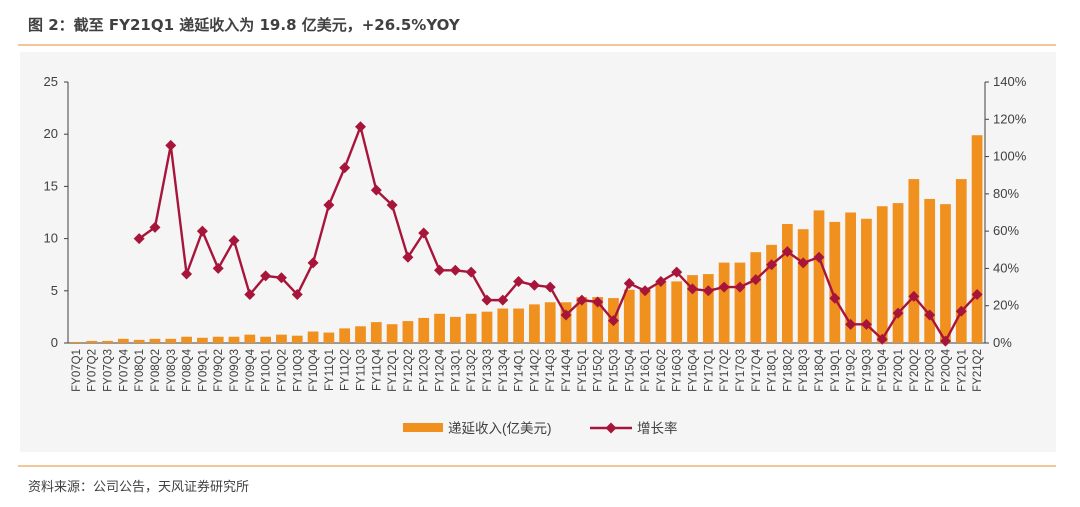 This screenshot has height=507, width=1080. Describe the element at coordinates (931, 370) in the screenshot. I see `x-axis-tick-label: FY20Q3` at that location.